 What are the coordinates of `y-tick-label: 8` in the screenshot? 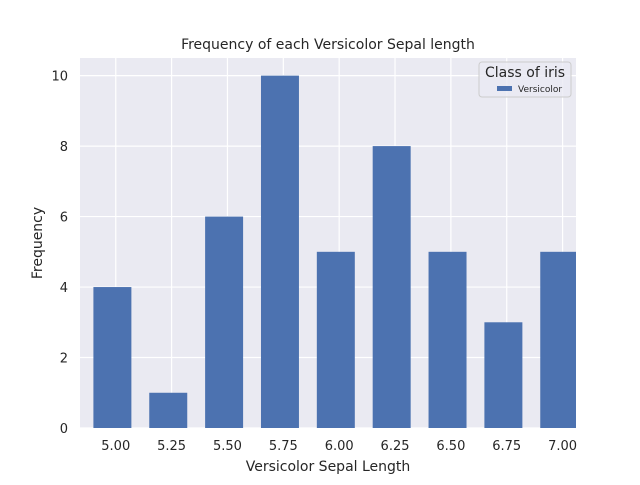 It's located at (64, 147).